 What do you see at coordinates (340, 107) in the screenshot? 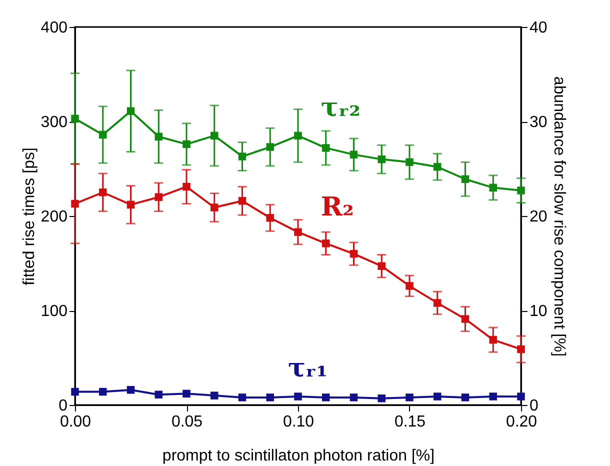
I see `series-label: τᵣ₂` at bounding box center [340, 107].